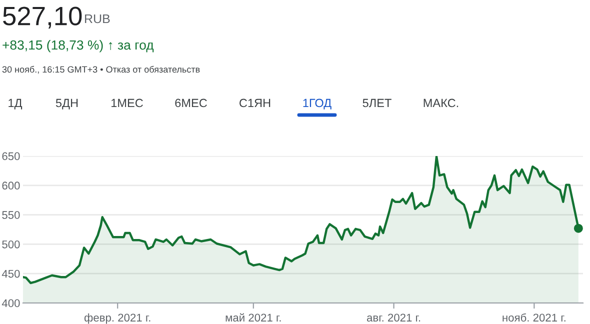  I want to click on text: 30 нояб., 16:15 GMT+3 • Отказ от обязательств, so click(101, 70).